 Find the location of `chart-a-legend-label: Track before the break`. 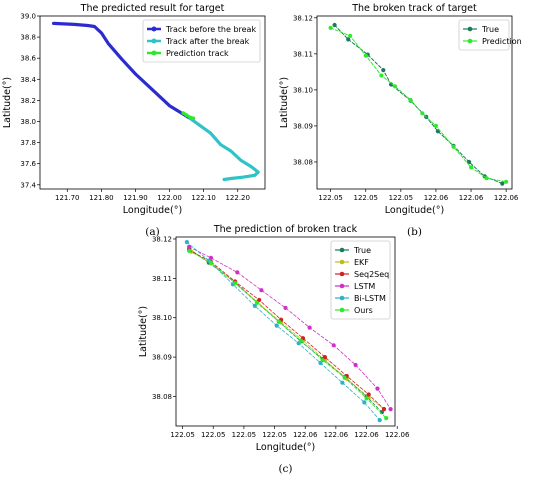

chart-a-legend-label: Track before the break is located at coordinates (210, 29).